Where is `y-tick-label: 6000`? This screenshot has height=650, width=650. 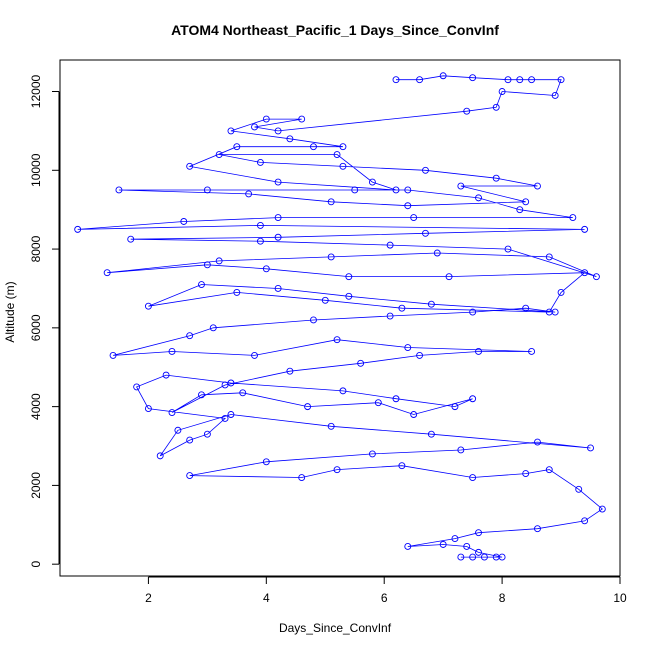
y-tick-label: 6000 is located at coordinates (36, 327).